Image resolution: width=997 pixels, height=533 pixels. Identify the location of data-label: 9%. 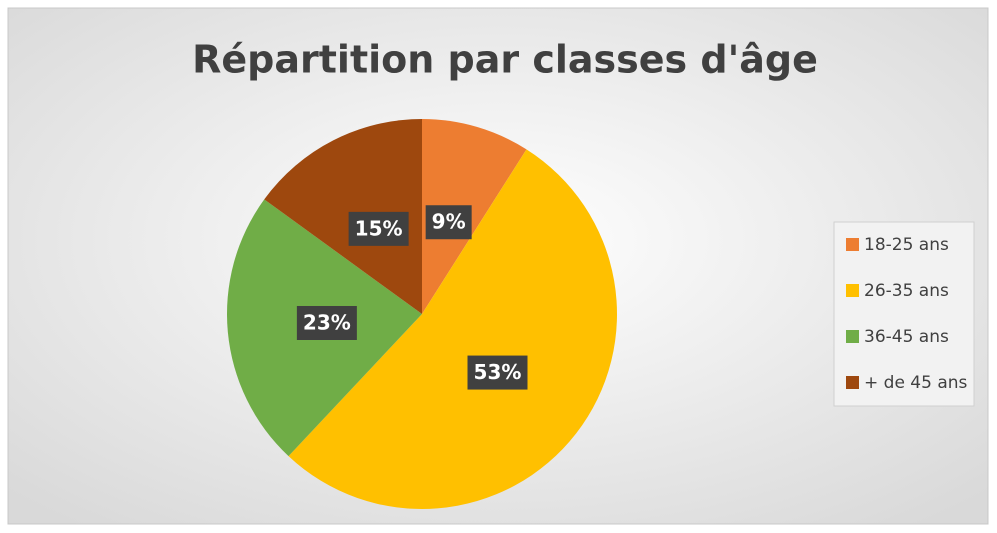
(449, 222).